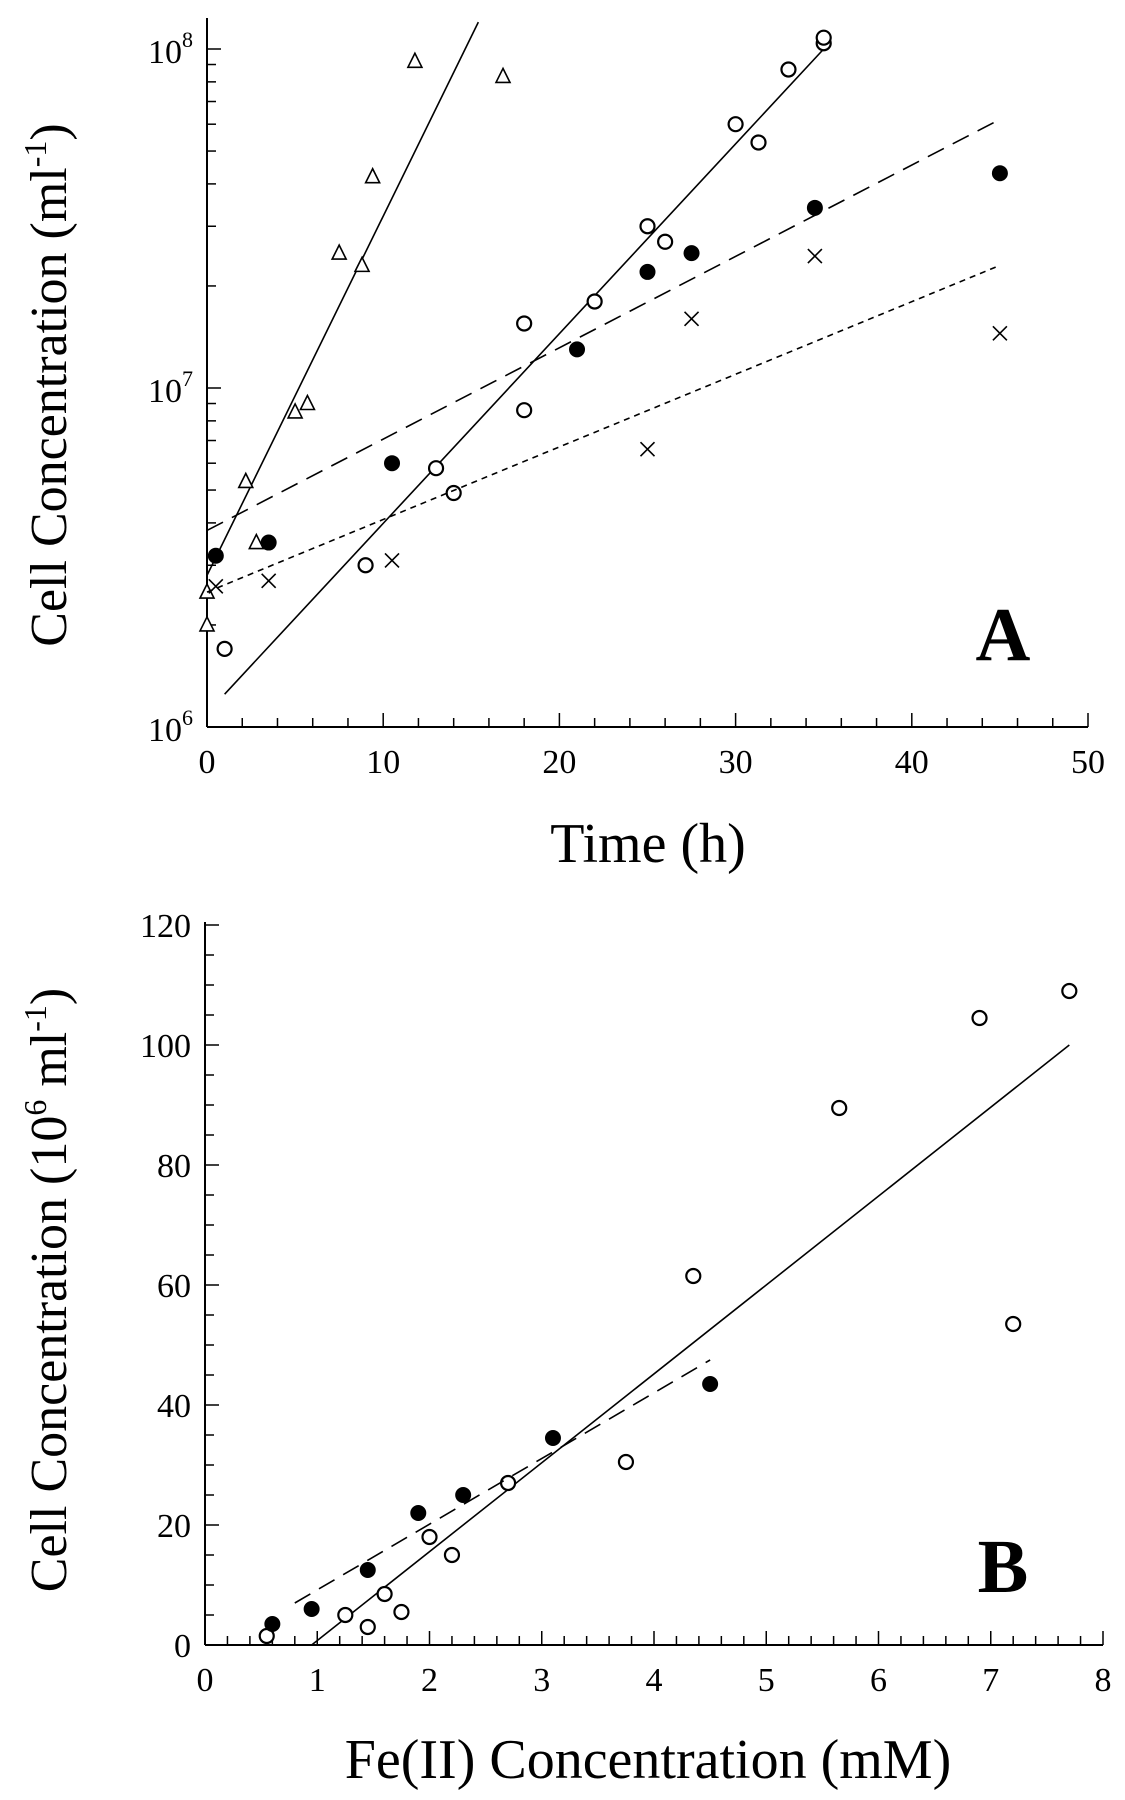 This screenshot has width=1125, height=1800. Describe the element at coordinates (1088, 762) in the screenshot. I see `panel-a-x-tick-label: 50` at that location.